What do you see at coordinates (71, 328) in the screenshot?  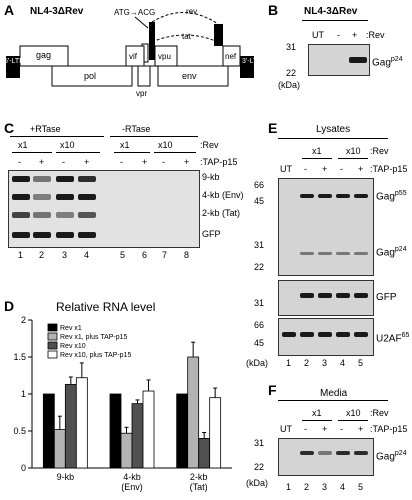 I see `legend-label-0: Rev x1` at bounding box center [71, 328].